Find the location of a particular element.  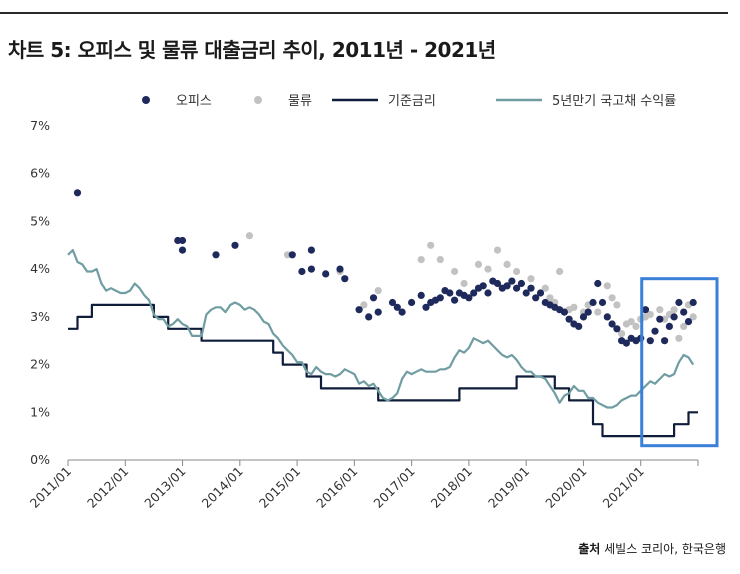

x-tick-label: 2012/01 is located at coordinates (107, 487).